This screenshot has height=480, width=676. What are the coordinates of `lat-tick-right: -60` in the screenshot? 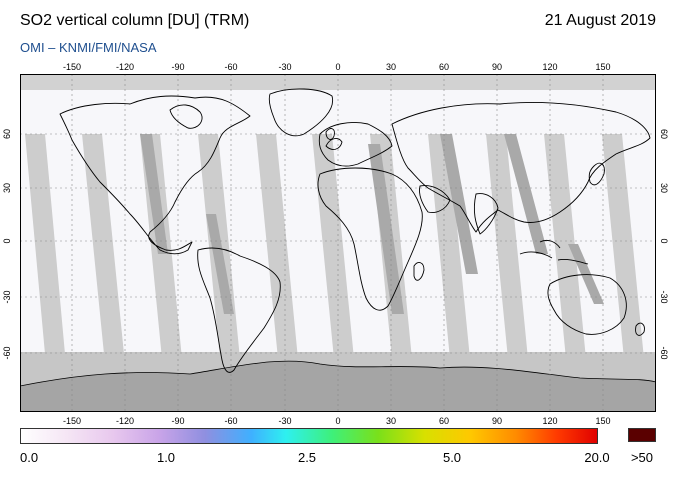 It's located at (664, 353).